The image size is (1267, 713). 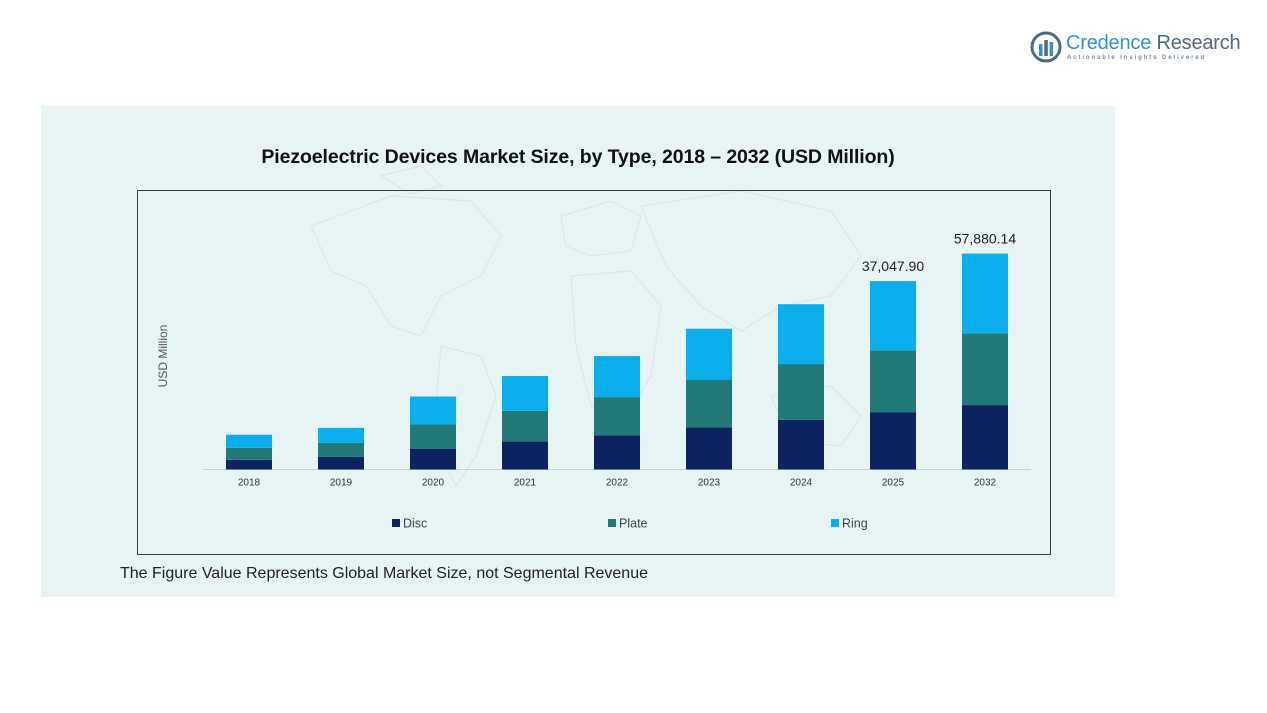 What do you see at coordinates (835, 523) in the screenshot?
I see `legend-swatch-ring` at bounding box center [835, 523].